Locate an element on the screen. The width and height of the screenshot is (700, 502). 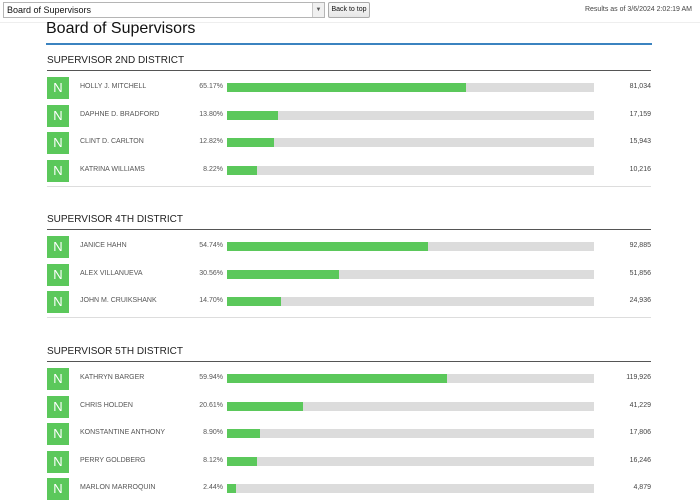
candidate-row: N DAPHNE D. BRADFORD 13.80% 17,159 is located at coordinates (349, 115).